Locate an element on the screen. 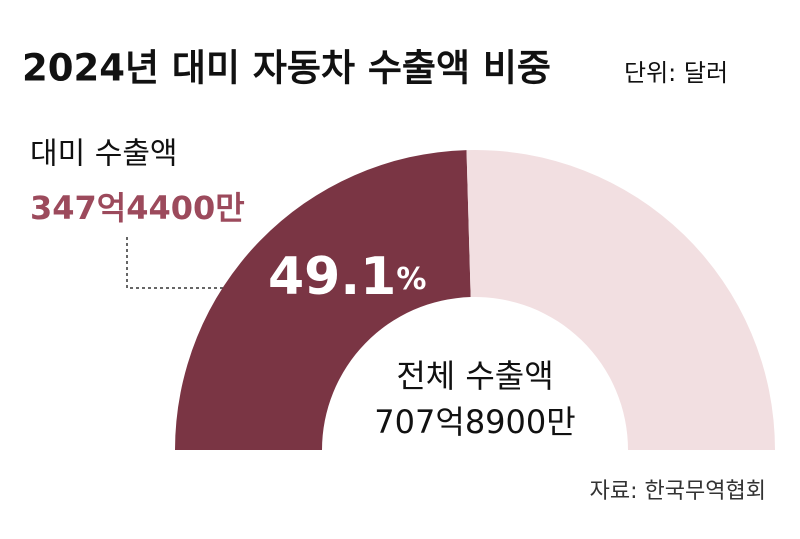 This screenshot has height=539, width=800. center-value: 707억8900만 is located at coordinates (474, 422).